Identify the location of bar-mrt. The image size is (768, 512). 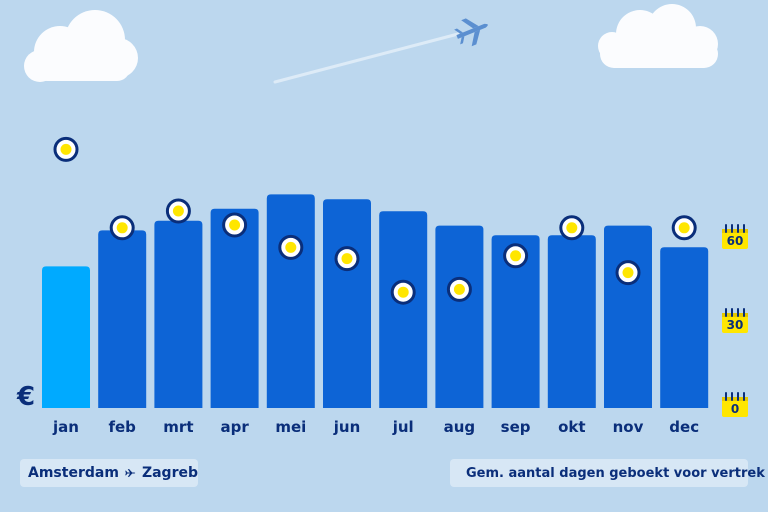
(178, 314).